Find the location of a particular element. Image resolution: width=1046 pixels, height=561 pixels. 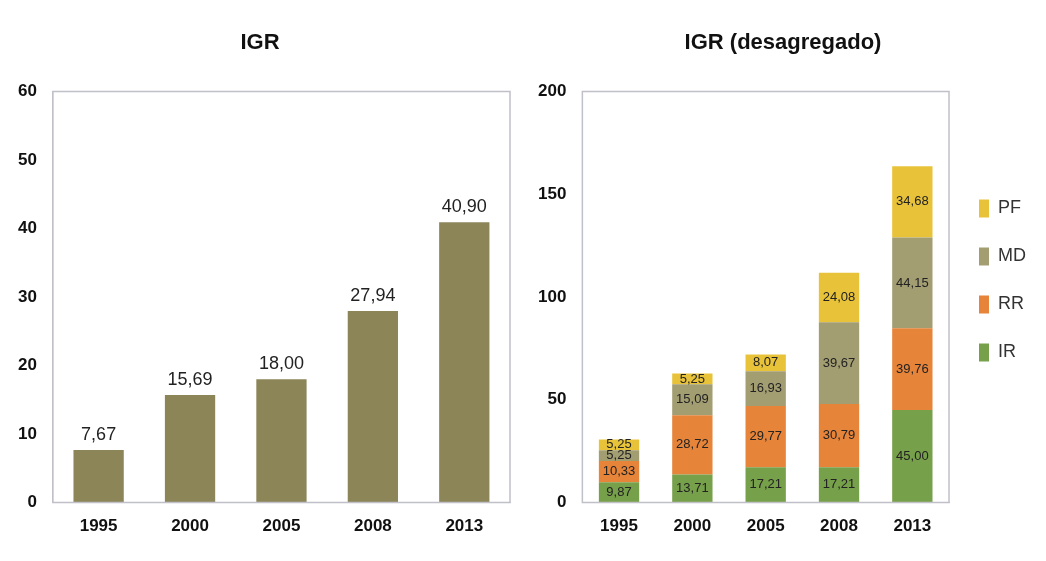

data-label: 9,87 is located at coordinates (619, 492).